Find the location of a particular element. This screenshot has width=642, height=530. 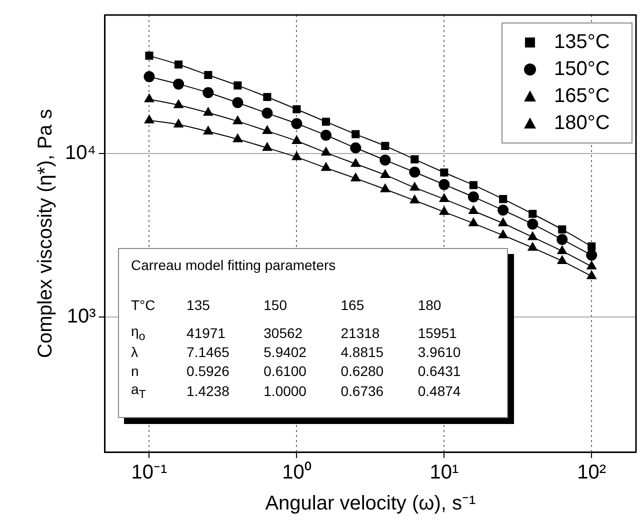

legend-label: 150°C is located at coordinates (582, 69).